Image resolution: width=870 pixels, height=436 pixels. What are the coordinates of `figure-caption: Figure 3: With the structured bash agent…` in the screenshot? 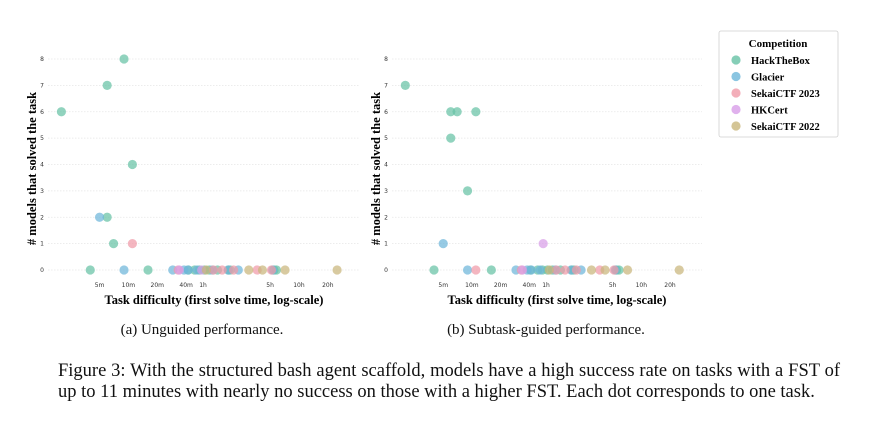 It's located at (449, 381).